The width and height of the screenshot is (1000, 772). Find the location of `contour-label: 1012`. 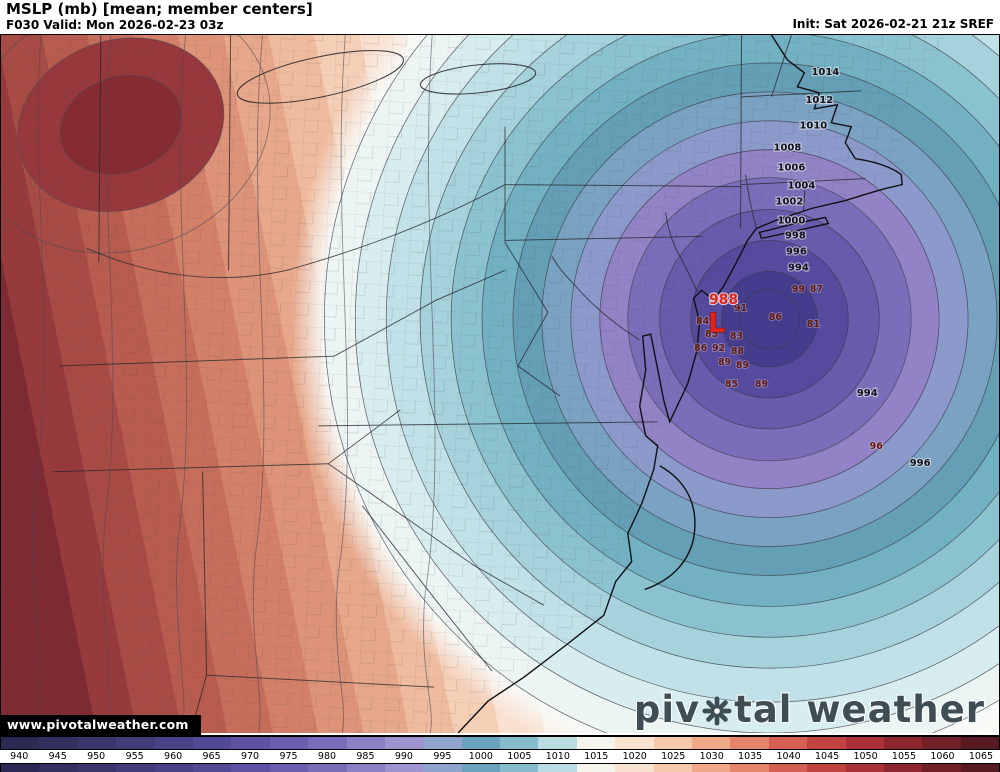

contour-label: 1012 is located at coordinates (819, 100).